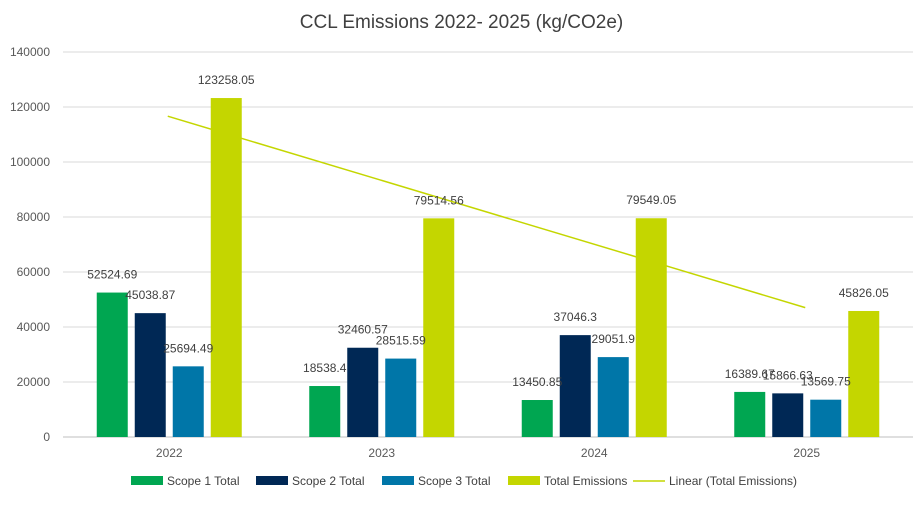 The width and height of the screenshot is (923, 505). What do you see at coordinates (454, 481) in the screenshot?
I see `legend-label: Scope 3 Total` at bounding box center [454, 481].